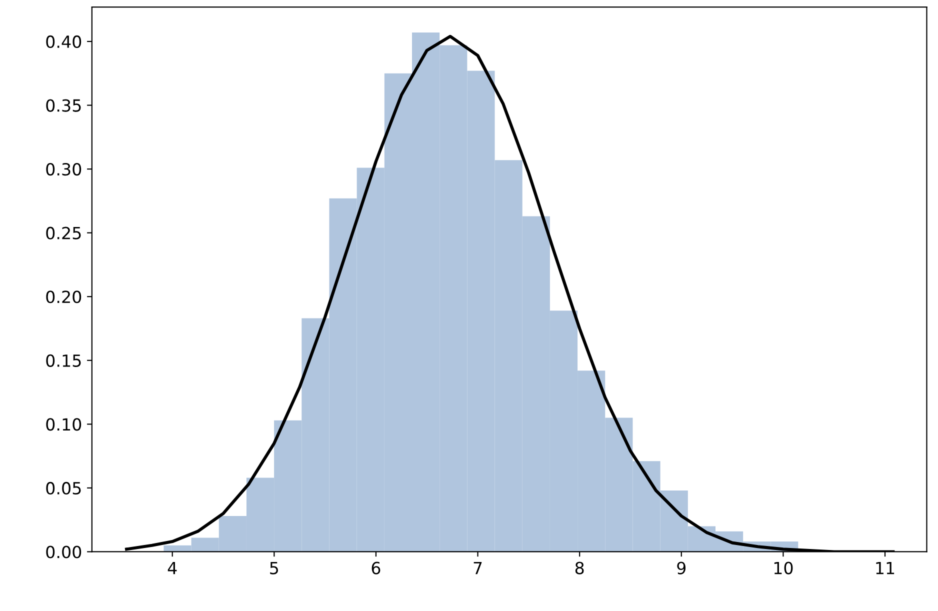 The image size is (938, 611). Describe the element at coordinates (172, 568) in the screenshot. I see `x-tick-label: 4` at that location.